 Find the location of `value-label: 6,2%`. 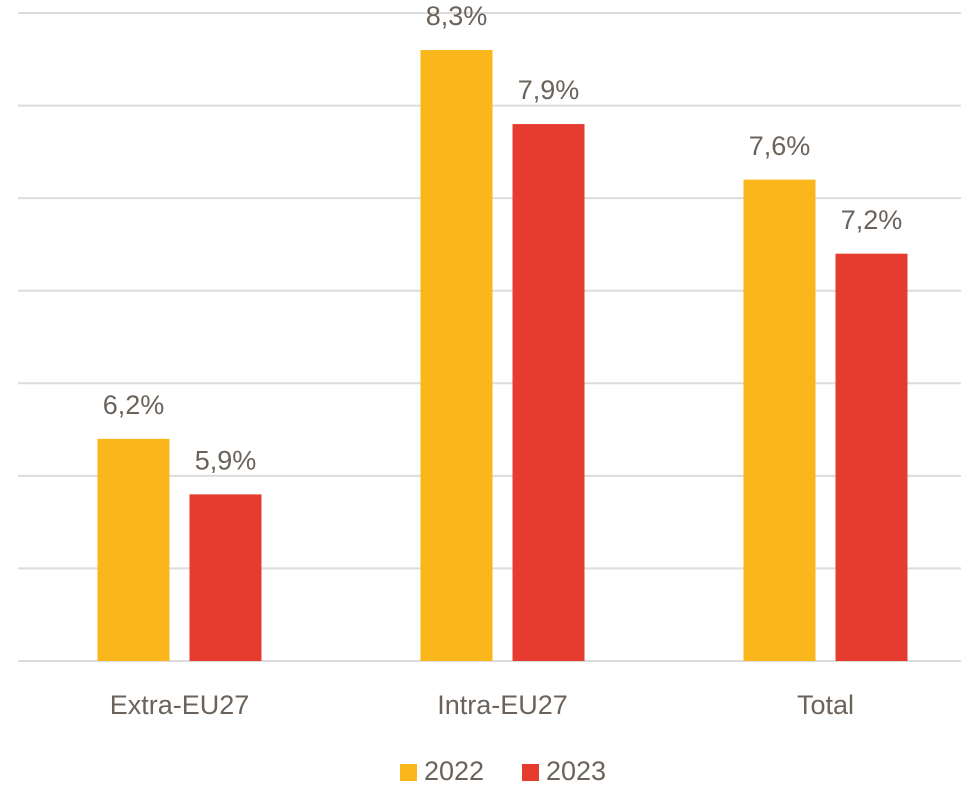

value-label: 6,2% is located at coordinates (134, 405).